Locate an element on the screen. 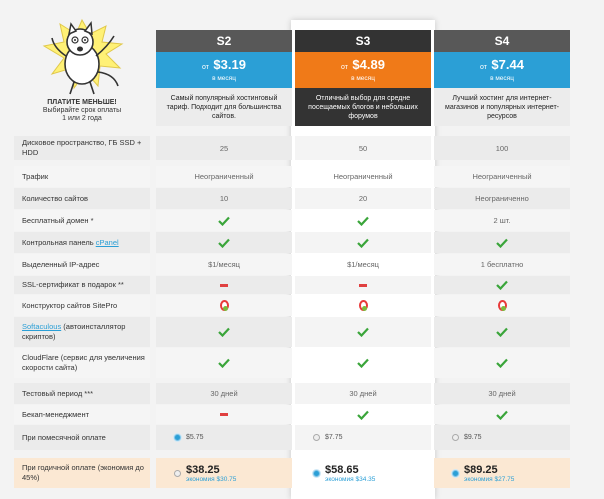 This screenshot has height=499, width=604. price-yearly: $38.25 is located at coordinates (203, 469).